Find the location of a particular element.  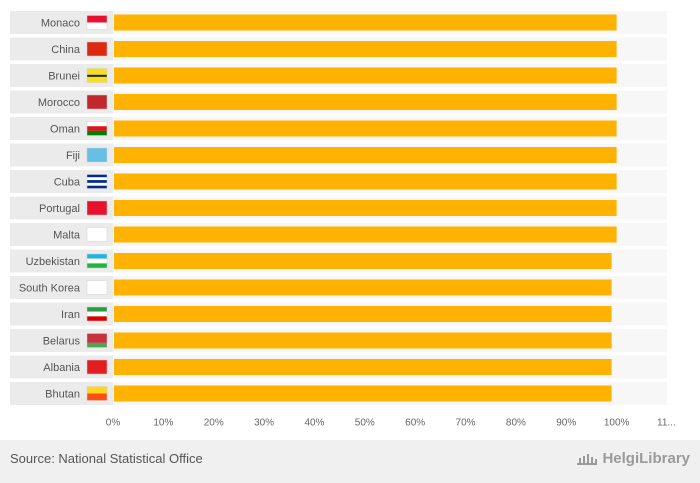

bar-oman is located at coordinates (365, 128).